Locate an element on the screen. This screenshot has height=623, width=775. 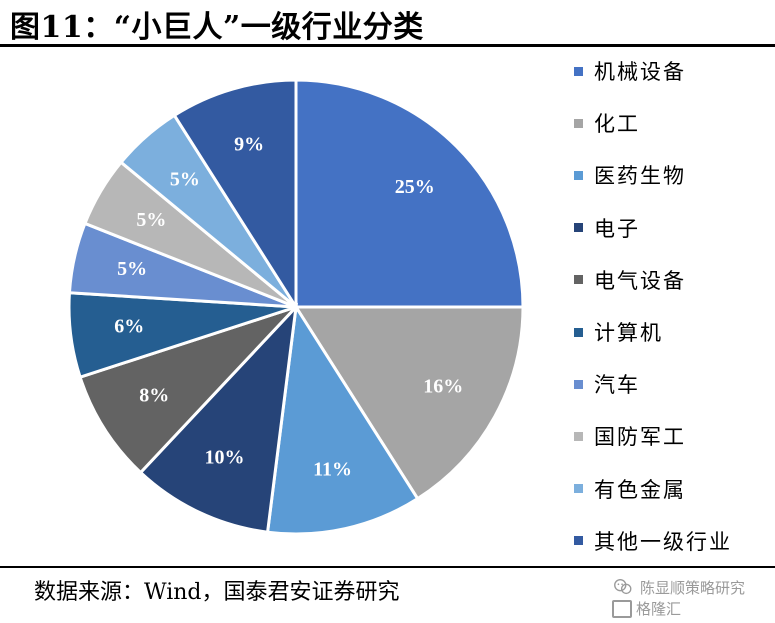
legend-item: 汽车 is located at coordinates (607, 384).